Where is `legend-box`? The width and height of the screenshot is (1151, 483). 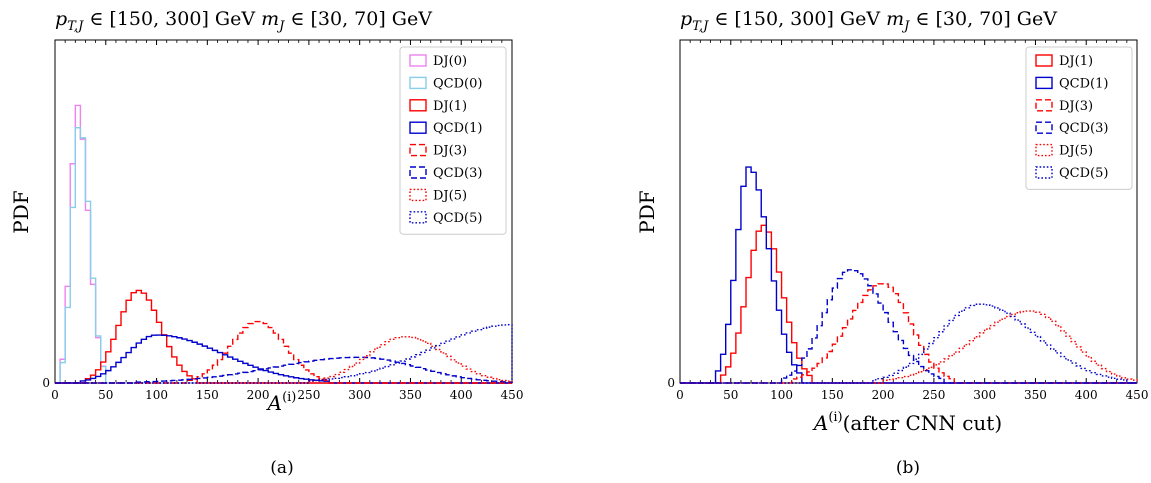 legend-box is located at coordinates (453, 140).